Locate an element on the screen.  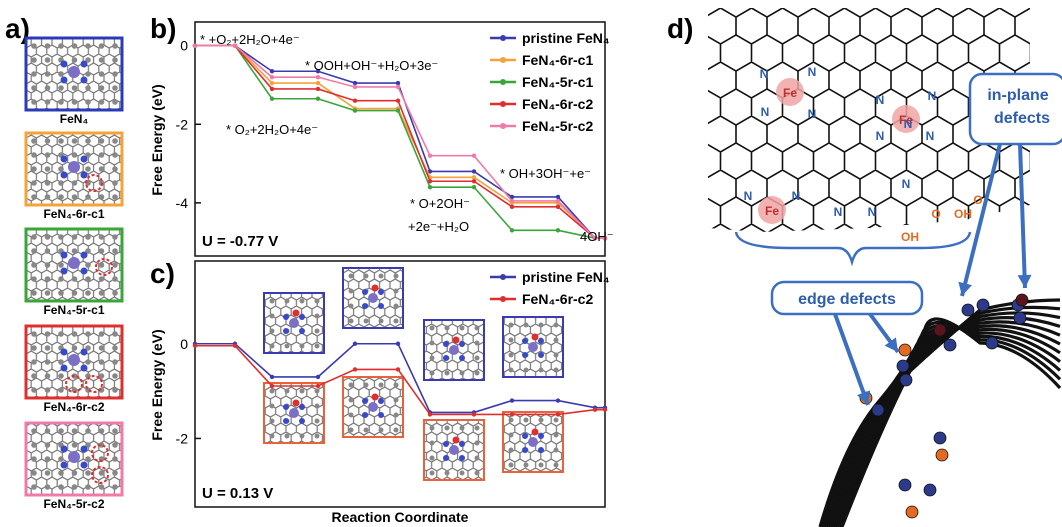
edge-bracket is located at coordinates (853, 249).